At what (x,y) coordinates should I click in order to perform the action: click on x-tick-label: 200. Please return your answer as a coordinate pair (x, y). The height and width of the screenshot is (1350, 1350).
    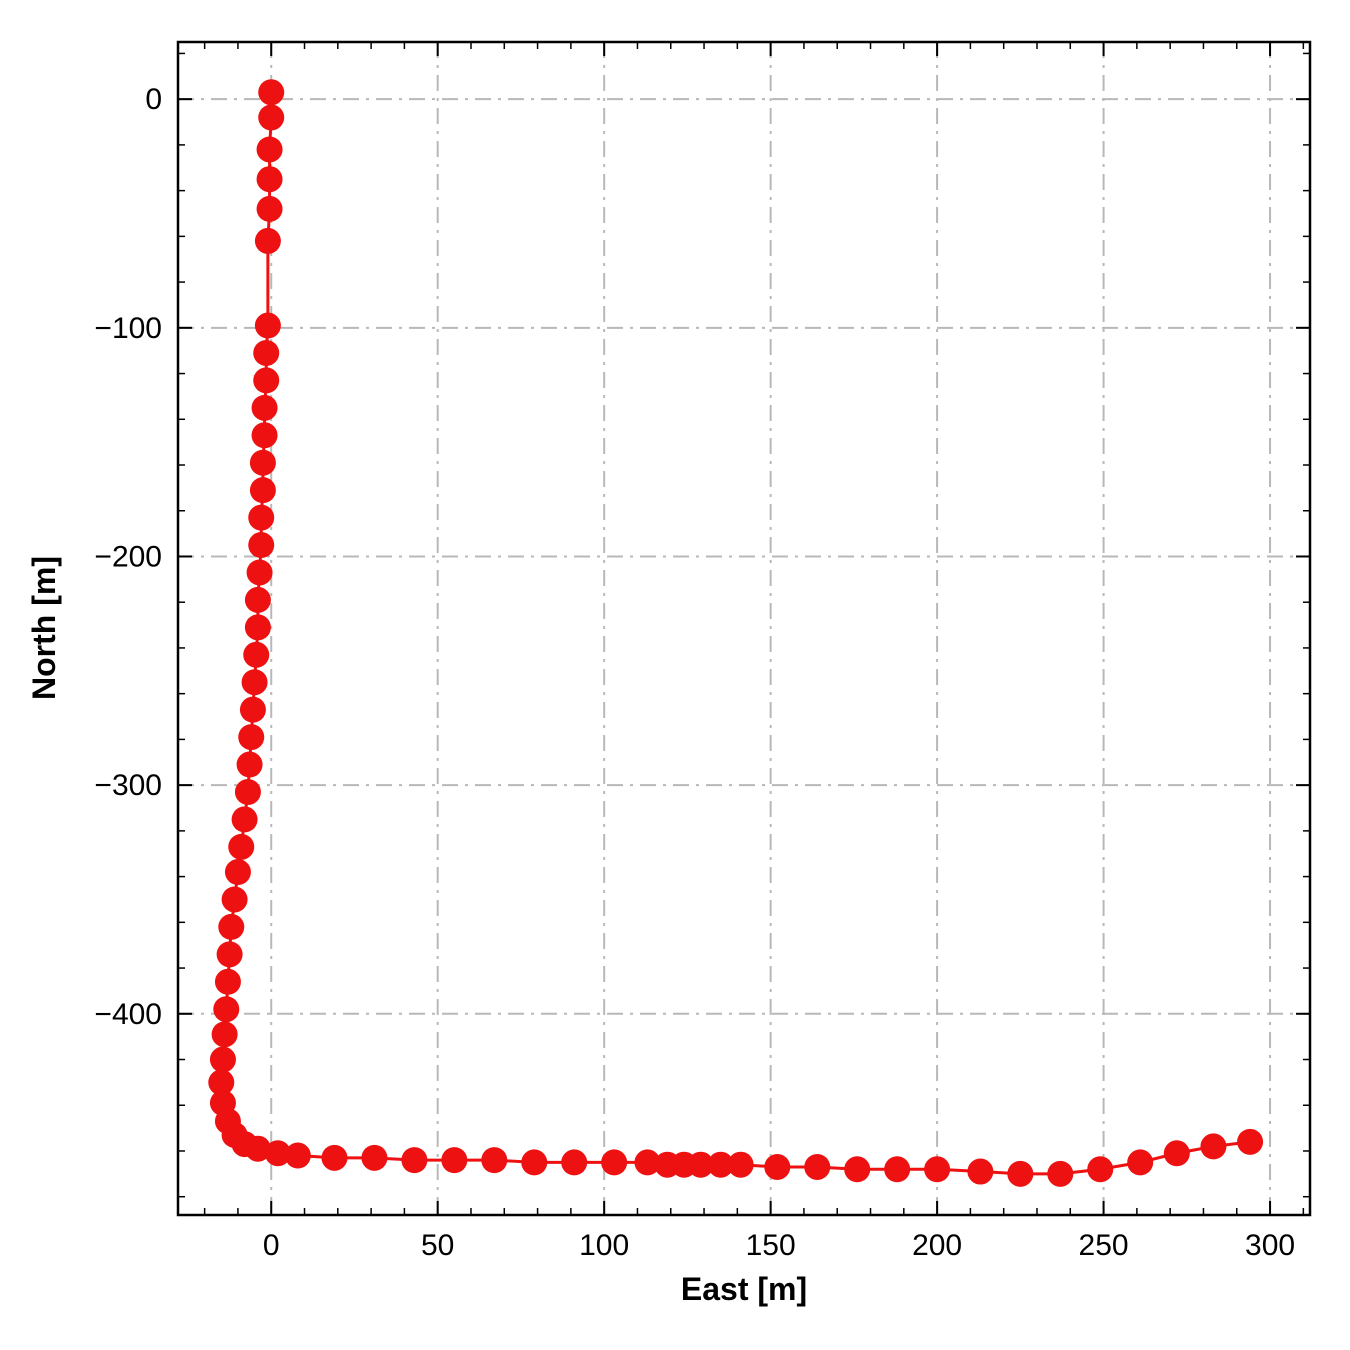
    Looking at the image, I should click on (937, 1245).